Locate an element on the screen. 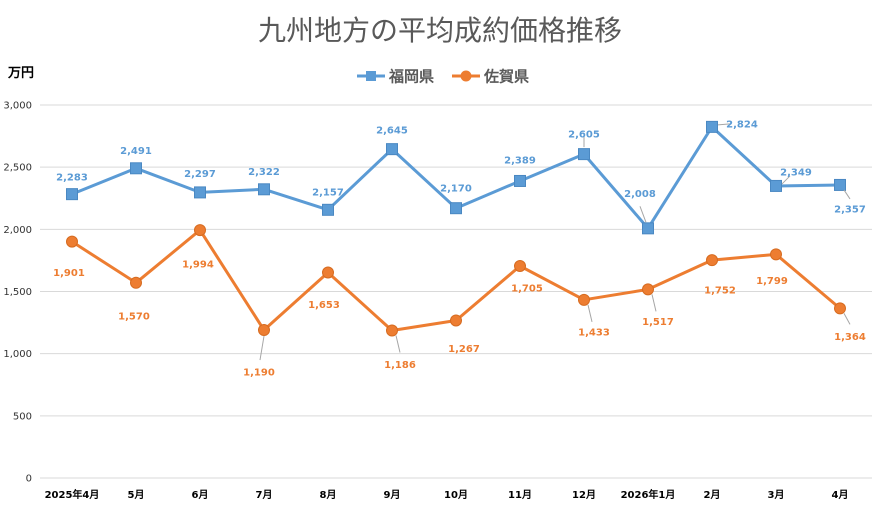 Image resolution: width=880 pixels, height=506 pixels. y-tick-label: 0 is located at coordinates (29, 479).